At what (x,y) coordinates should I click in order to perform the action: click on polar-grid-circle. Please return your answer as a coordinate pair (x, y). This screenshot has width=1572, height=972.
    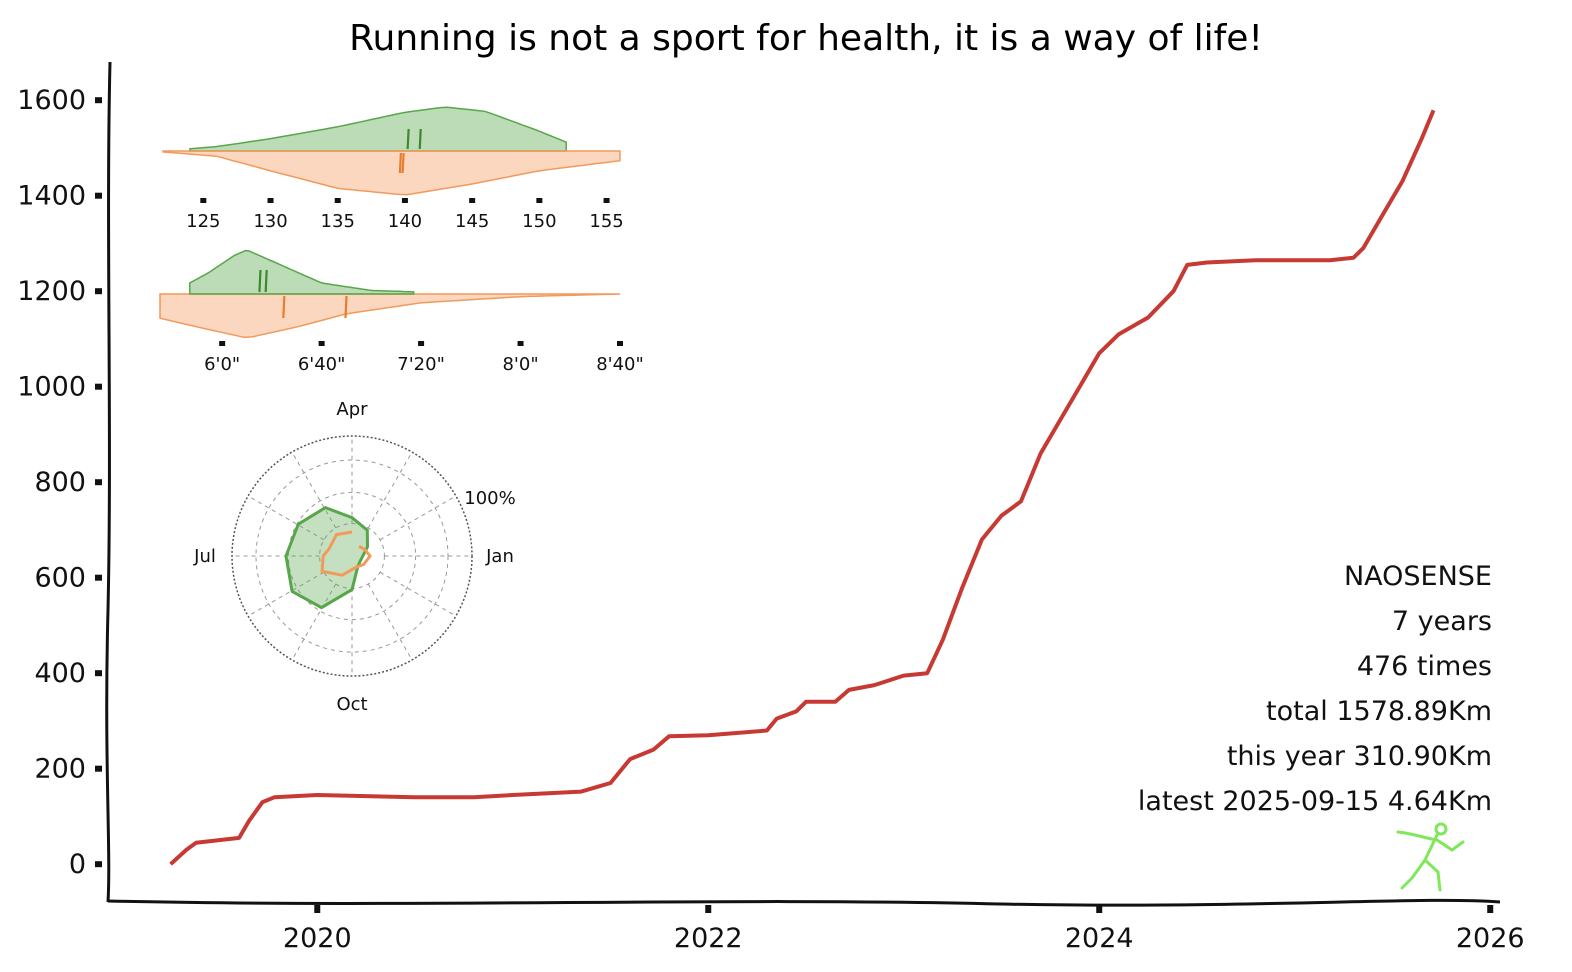
    Looking at the image, I should click on (352, 556).